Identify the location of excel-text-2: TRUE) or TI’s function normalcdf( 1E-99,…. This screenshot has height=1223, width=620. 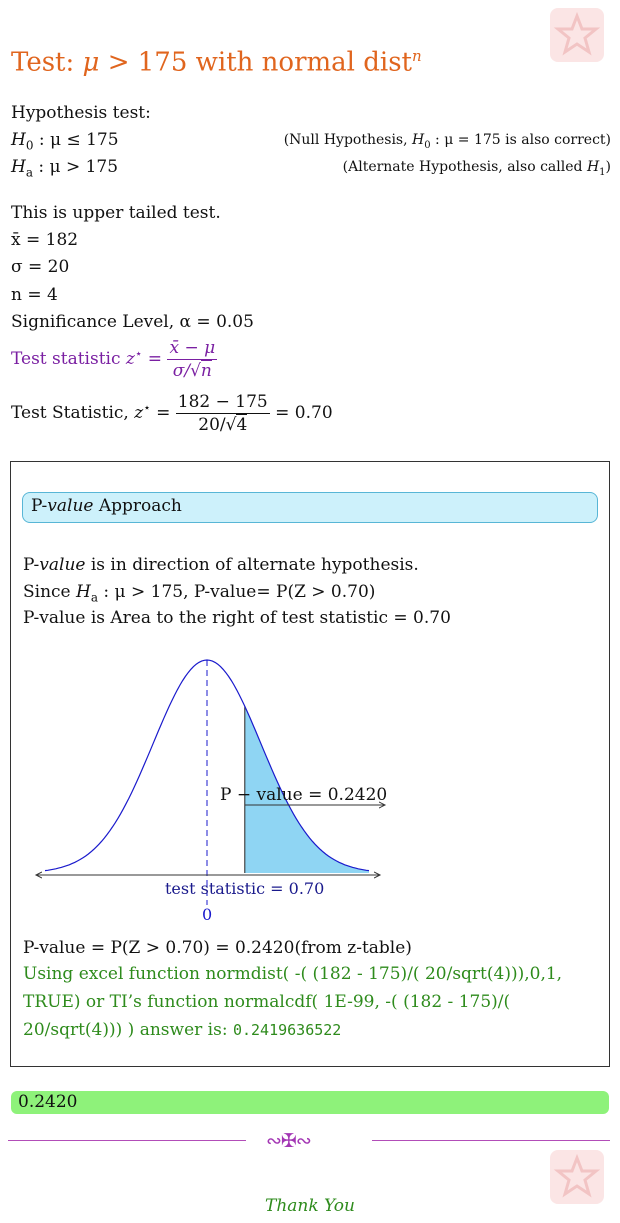
(267, 1002).